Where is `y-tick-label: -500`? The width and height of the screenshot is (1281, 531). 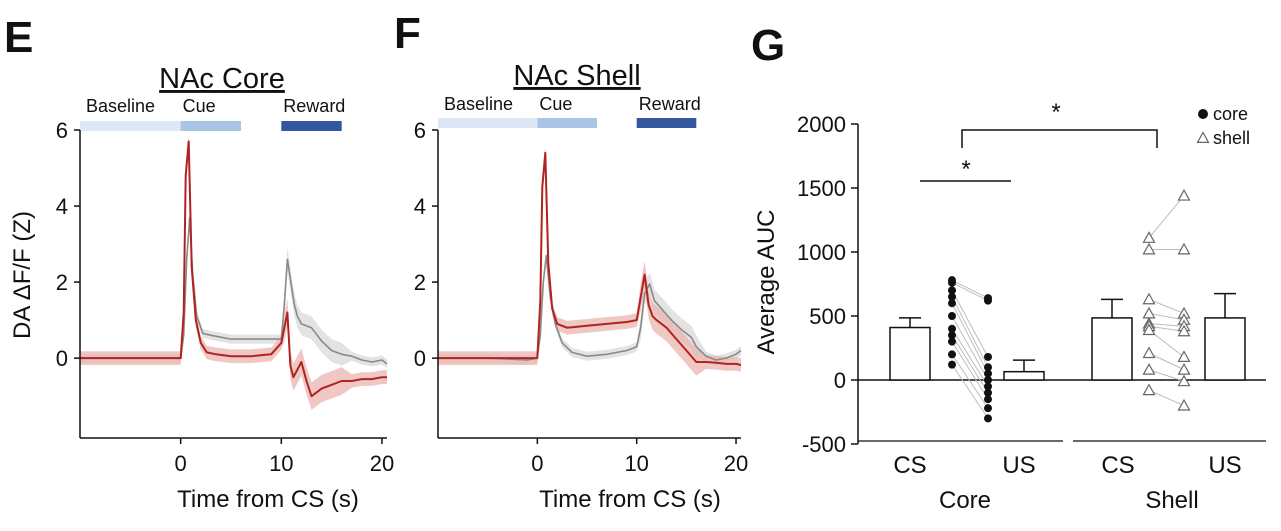
y-tick-label: -500 is located at coordinates (824, 444).